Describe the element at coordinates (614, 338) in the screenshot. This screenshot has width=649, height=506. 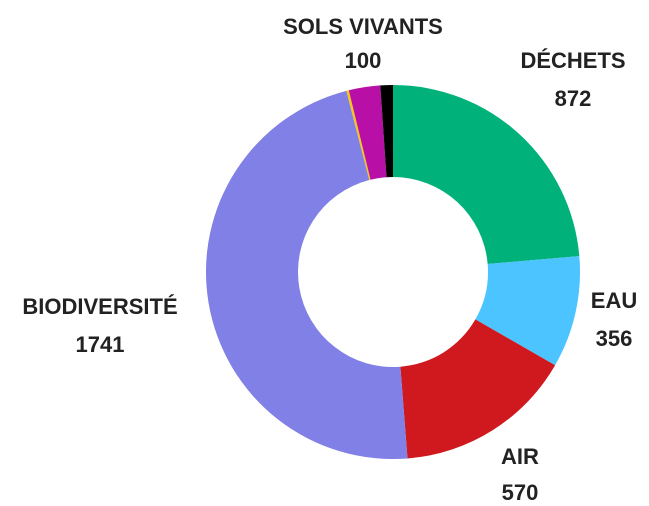
I see `slice-value: 356` at that location.